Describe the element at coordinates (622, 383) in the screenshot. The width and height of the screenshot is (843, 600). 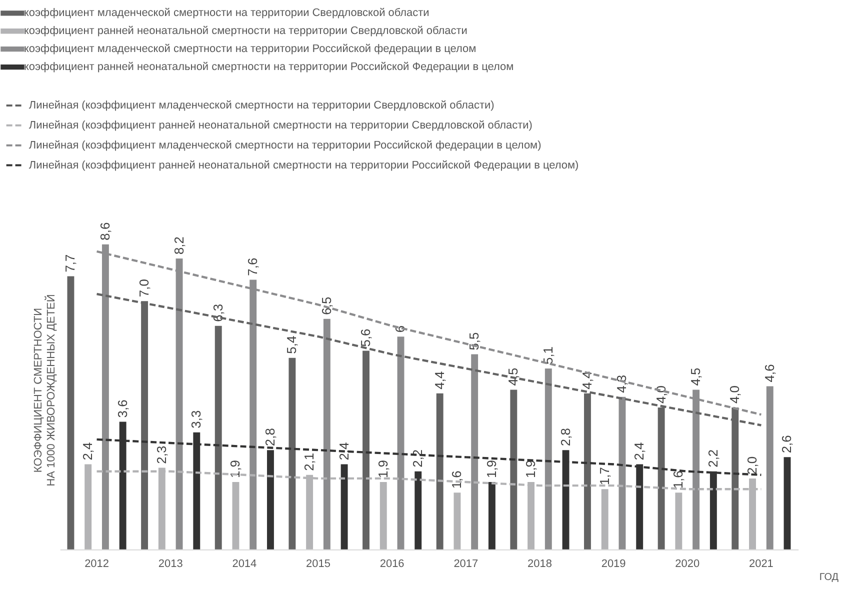
I see `data-label: 4,3` at that location.